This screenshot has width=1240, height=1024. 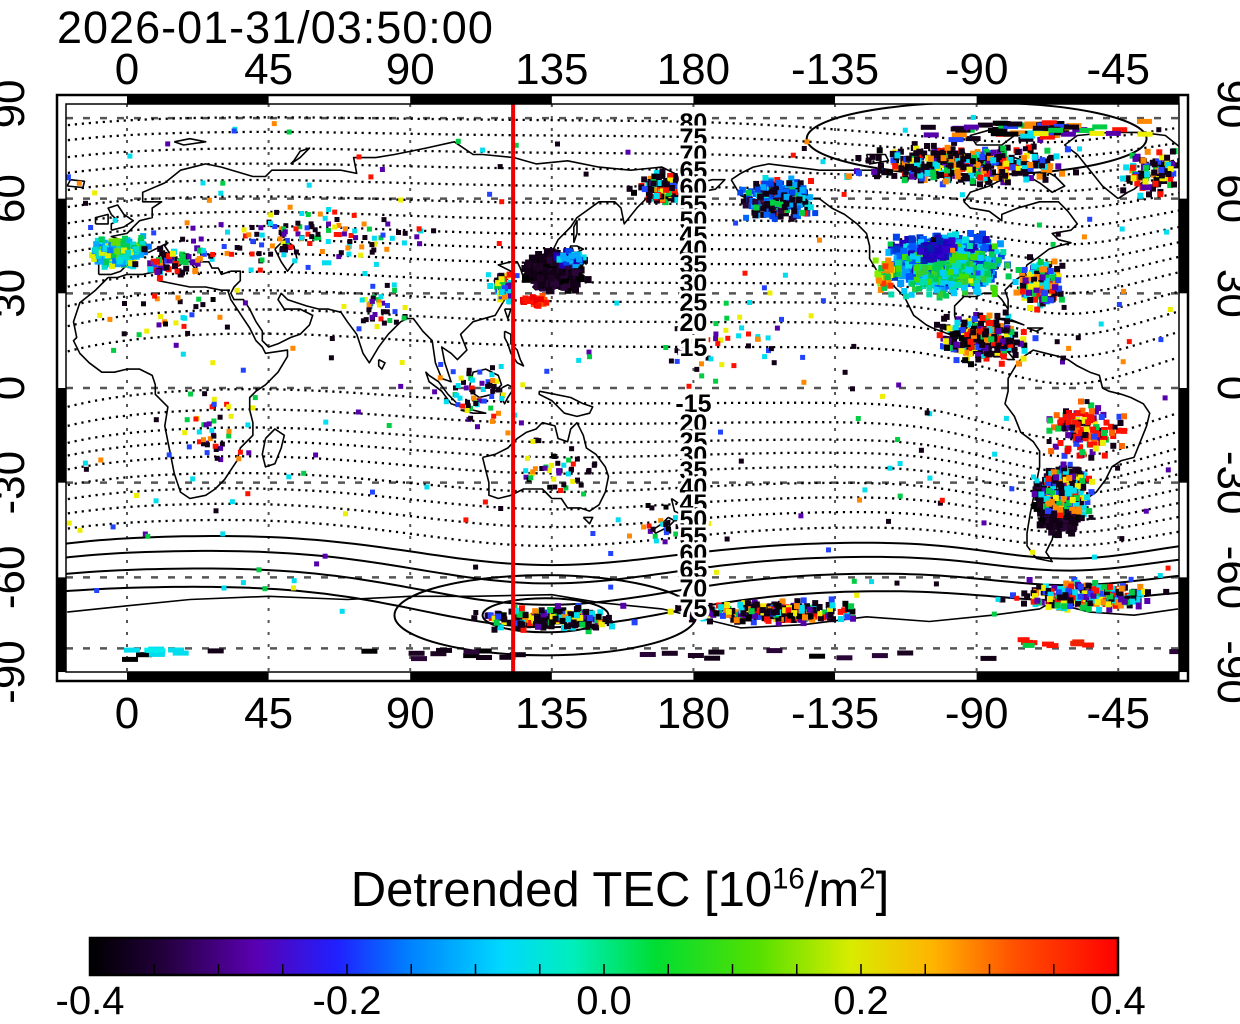 I want to click on scatter-cluster-africa-sparse, so click(x=220, y=429).